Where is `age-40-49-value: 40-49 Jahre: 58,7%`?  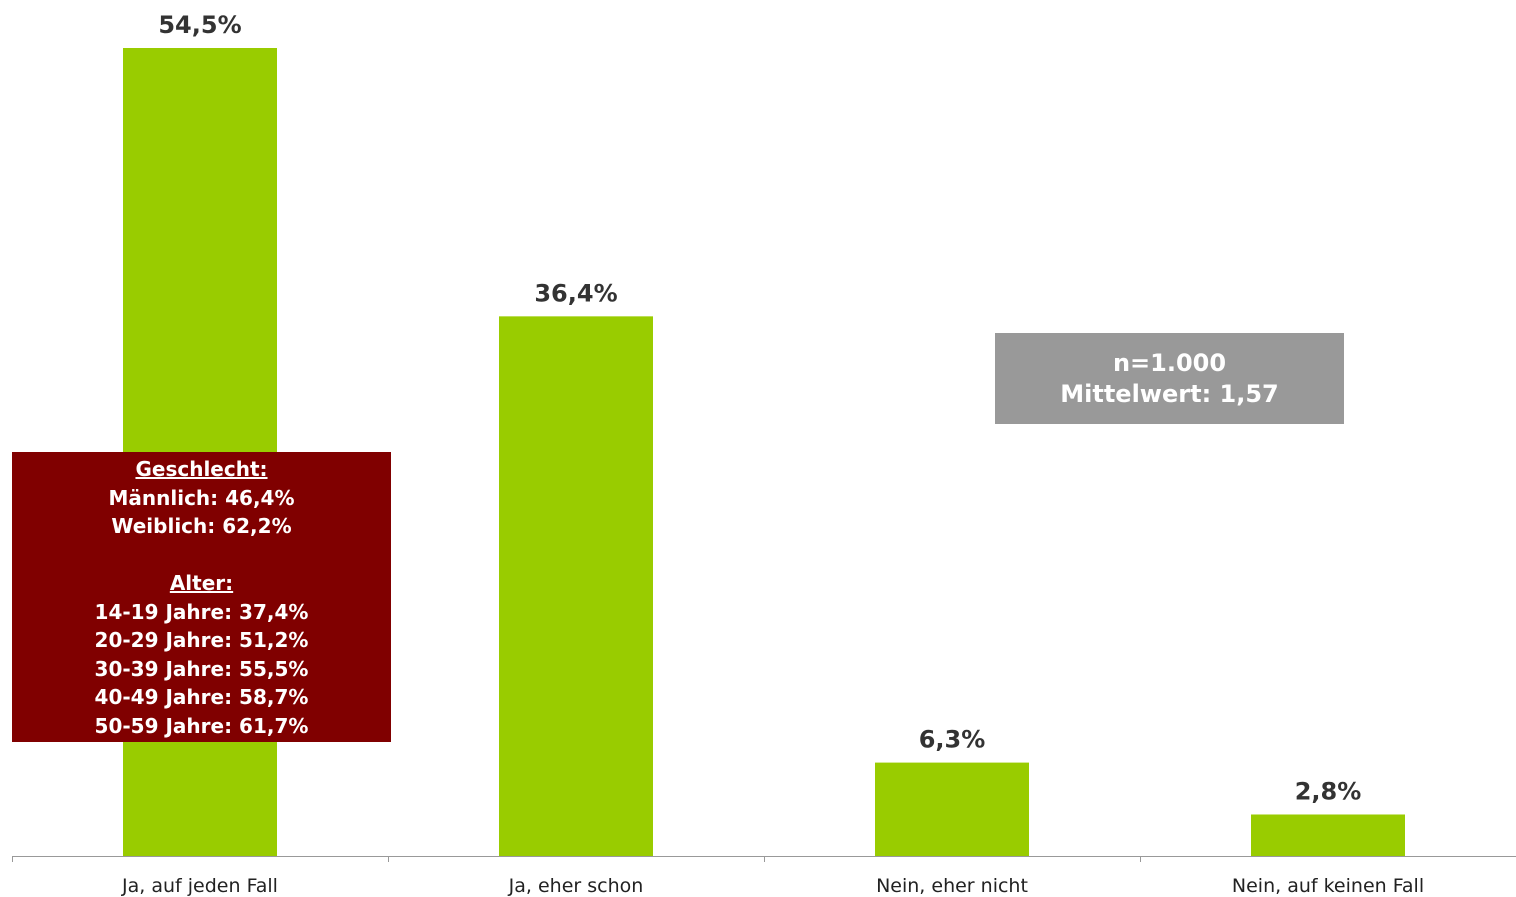
age-40-49-value: 40-49 Jahre: 58,7% is located at coordinates (201, 697).